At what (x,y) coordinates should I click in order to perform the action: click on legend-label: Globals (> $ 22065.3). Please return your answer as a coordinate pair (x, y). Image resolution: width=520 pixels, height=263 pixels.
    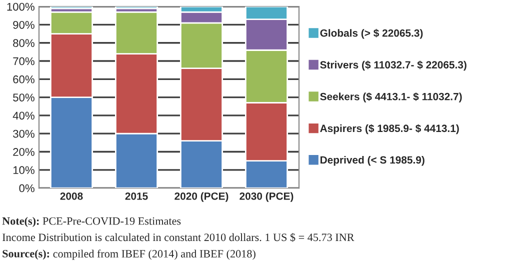
    Looking at the image, I should click on (371, 33).